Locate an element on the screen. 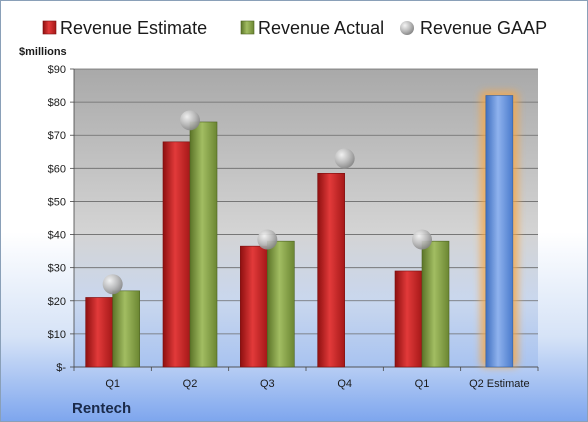 This screenshot has height=422, width=588. legend-swatch-revenue-actual is located at coordinates (247, 27).